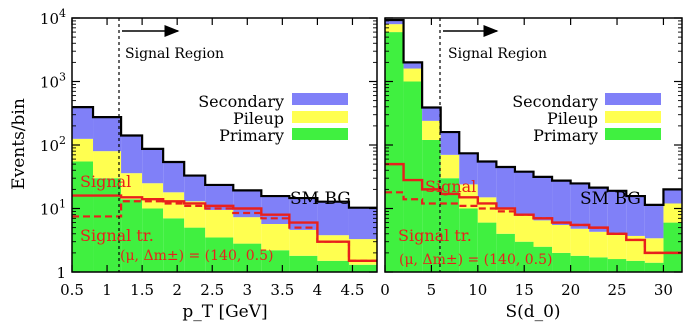 The width and height of the screenshot is (688, 327). I want to click on p2-legend-pileup-swatch, so click(633, 117).